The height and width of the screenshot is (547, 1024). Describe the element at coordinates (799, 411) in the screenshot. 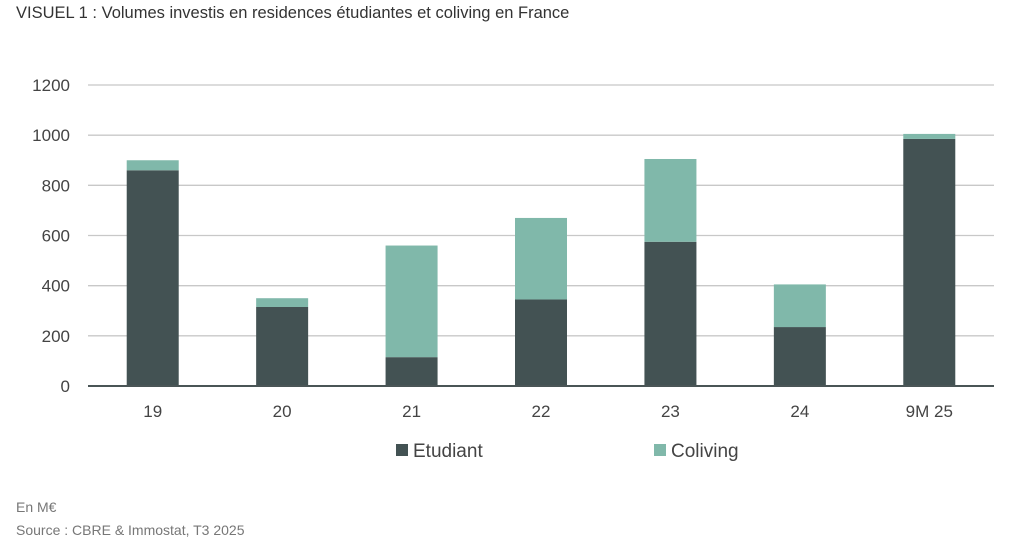

I see `x-tick-label: 24` at that location.